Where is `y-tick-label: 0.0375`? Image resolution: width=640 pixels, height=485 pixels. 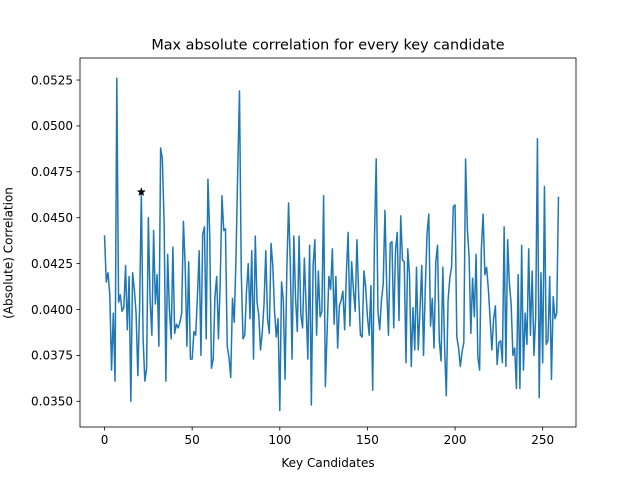
y-tick-label: 0.0375 is located at coordinates (52, 356).